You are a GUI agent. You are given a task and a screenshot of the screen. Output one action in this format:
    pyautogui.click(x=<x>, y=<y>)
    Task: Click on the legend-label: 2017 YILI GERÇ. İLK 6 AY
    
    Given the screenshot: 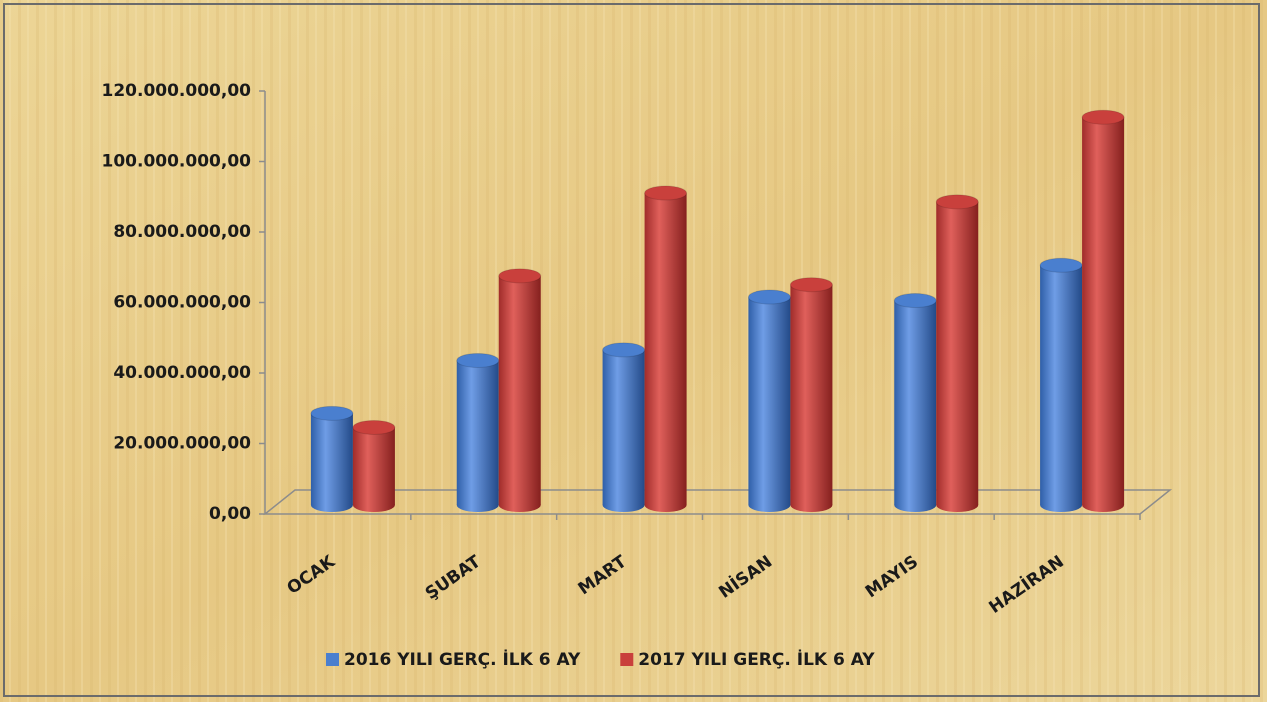 What is the action you would take?
    pyautogui.click(x=756, y=659)
    